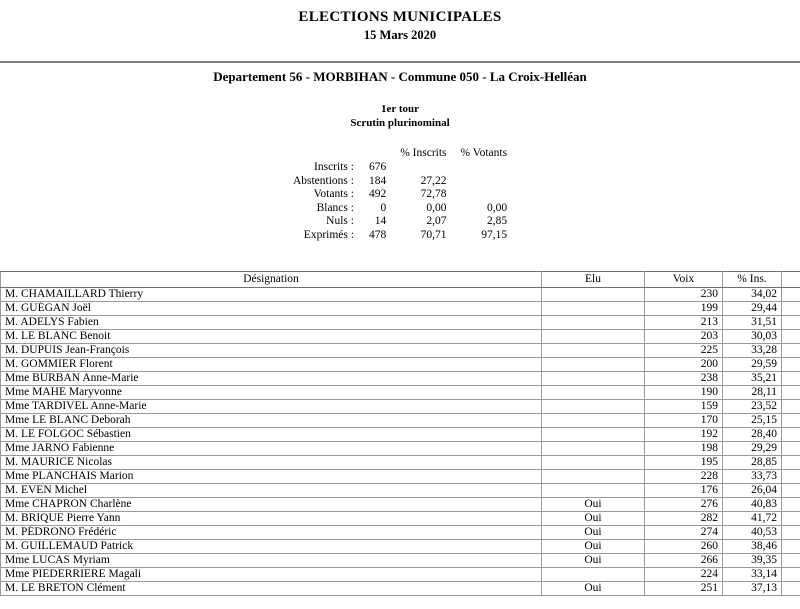 The height and width of the screenshot is (609, 800). I want to click on cell-pct-ins: 38,46, so click(752, 547).